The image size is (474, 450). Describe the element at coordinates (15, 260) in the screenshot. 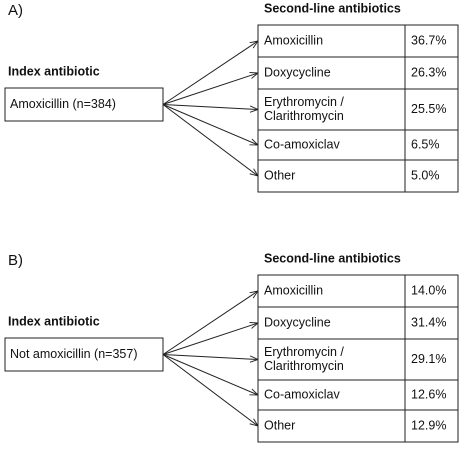

I see `panel-label: B)` at that location.